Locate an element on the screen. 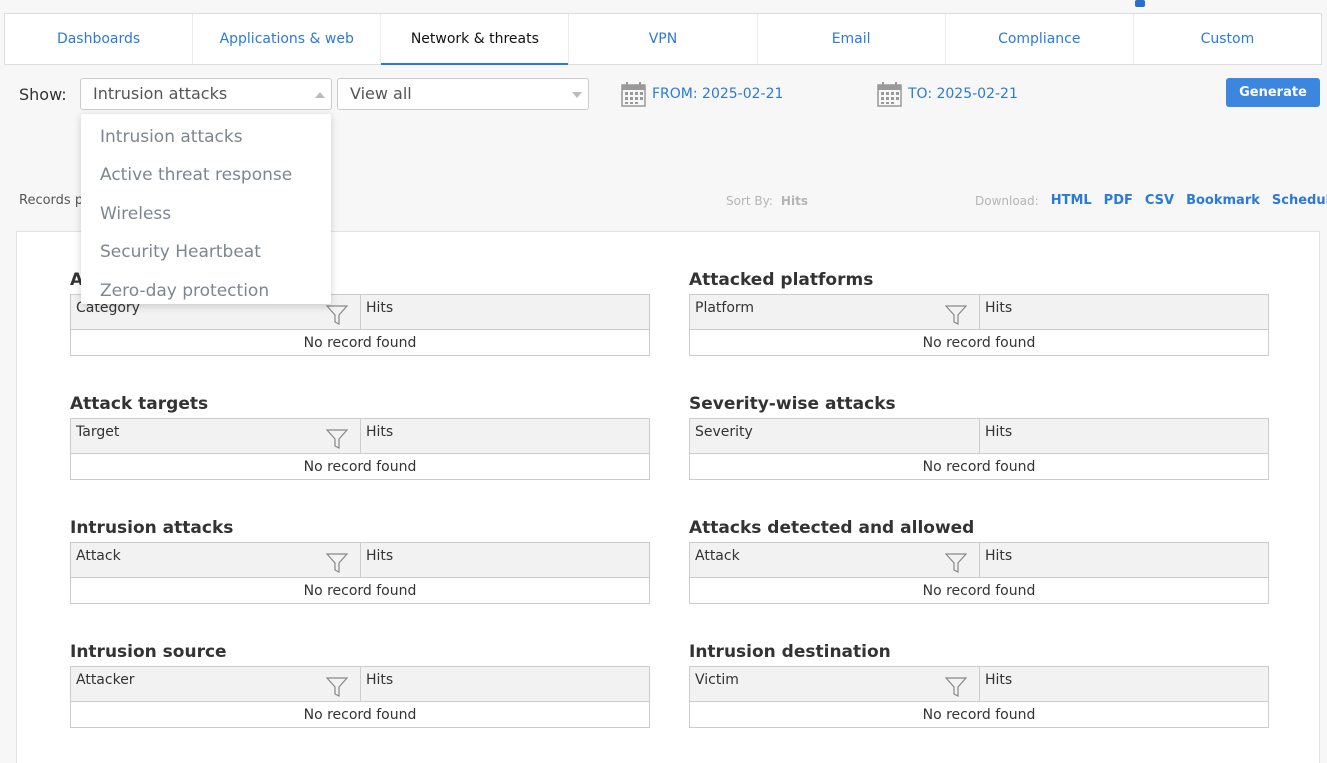 Image resolution: width=1327 pixels, height=763 pixels. caret-up-icon is located at coordinates (320, 95).